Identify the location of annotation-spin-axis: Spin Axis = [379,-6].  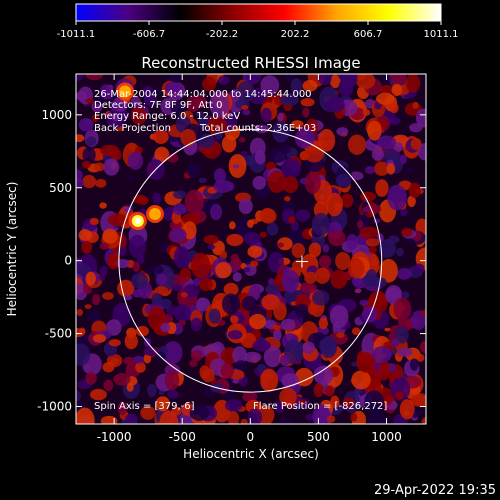
(144, 406).